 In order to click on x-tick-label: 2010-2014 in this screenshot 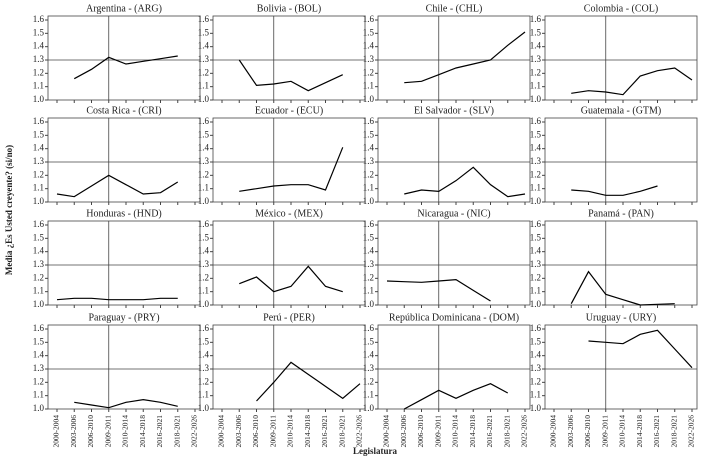, I will do `click(290, 431)`.